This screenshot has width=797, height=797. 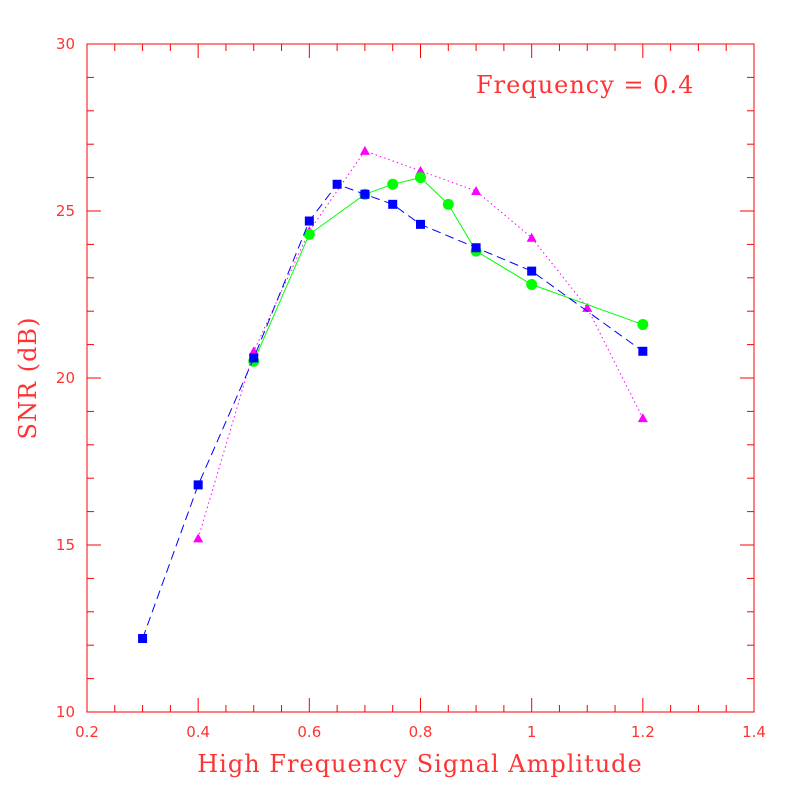 I want to click on x-tick-label: 0.2, so click(x=87, y=732).